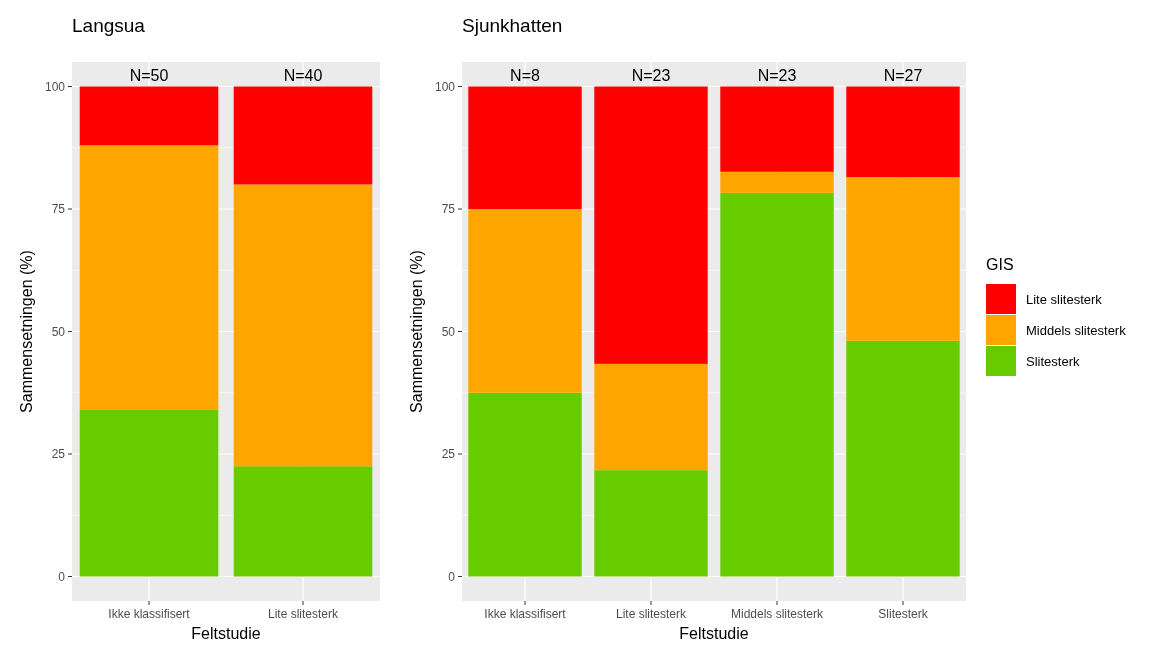 This screenshot has height=647, width=1151. What do you see at coordinates (1053, 361) in the screenshot?
I see `legend-label: Slitesterk` at bounding box center [1053, 361].